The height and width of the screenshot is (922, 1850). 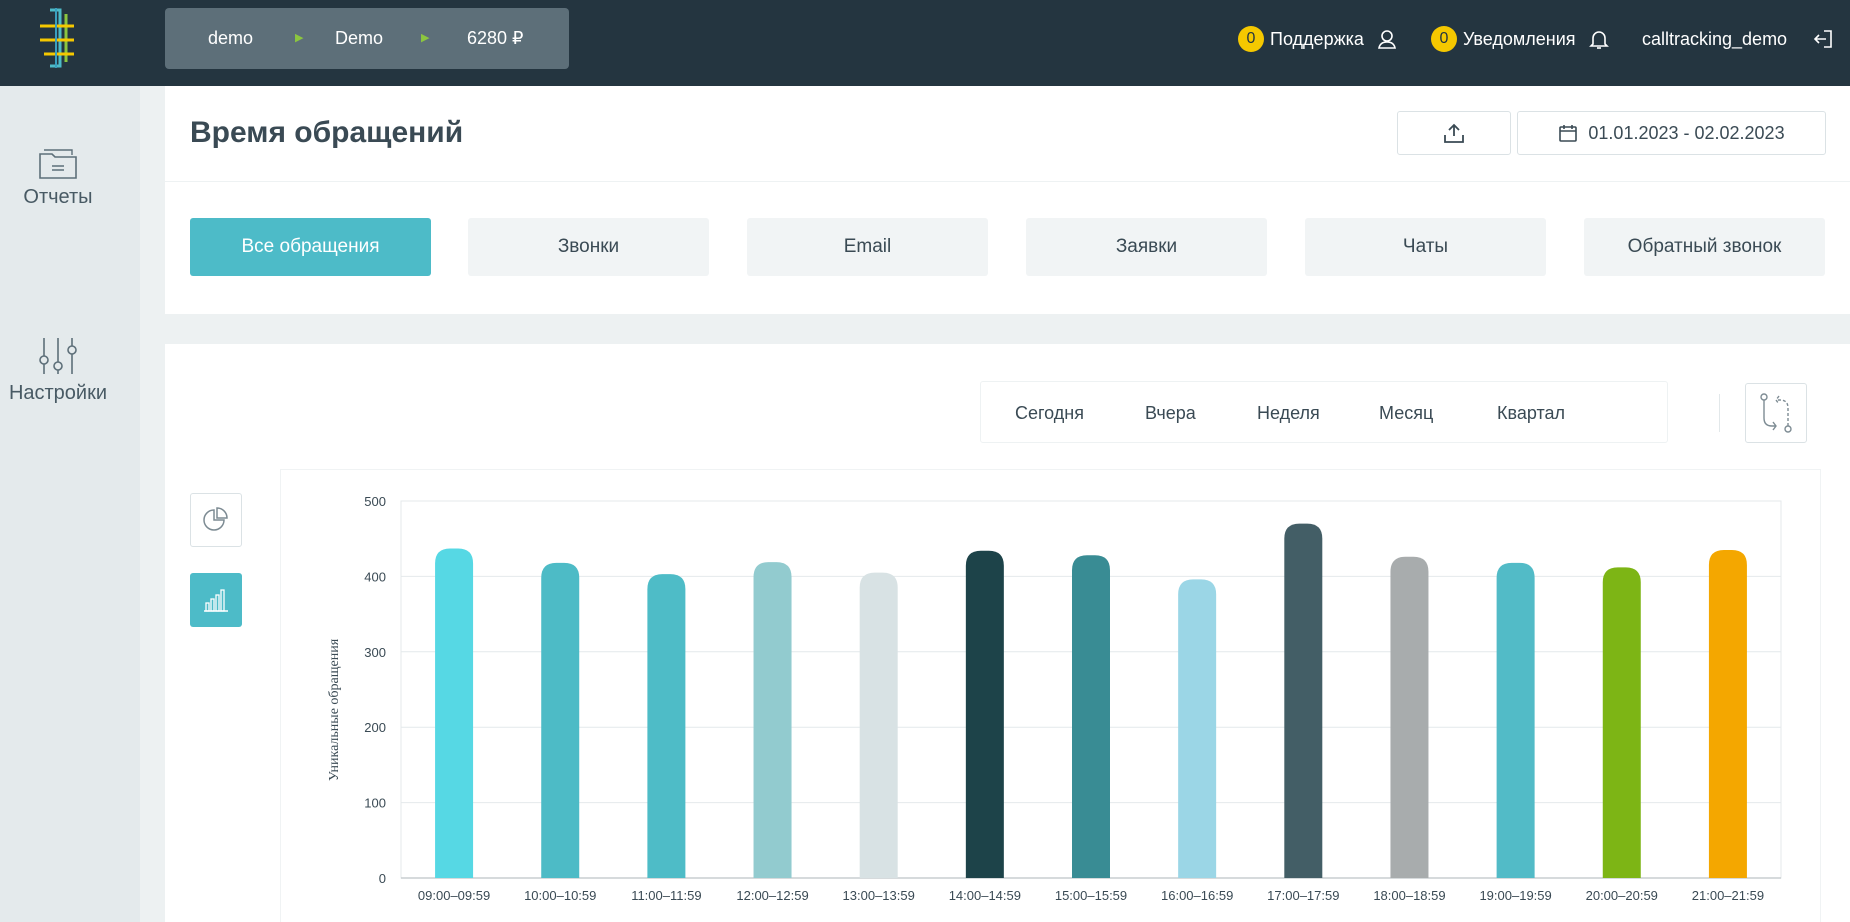 I want to click on support-label: Поддержка, so click(x=1317, y=38).